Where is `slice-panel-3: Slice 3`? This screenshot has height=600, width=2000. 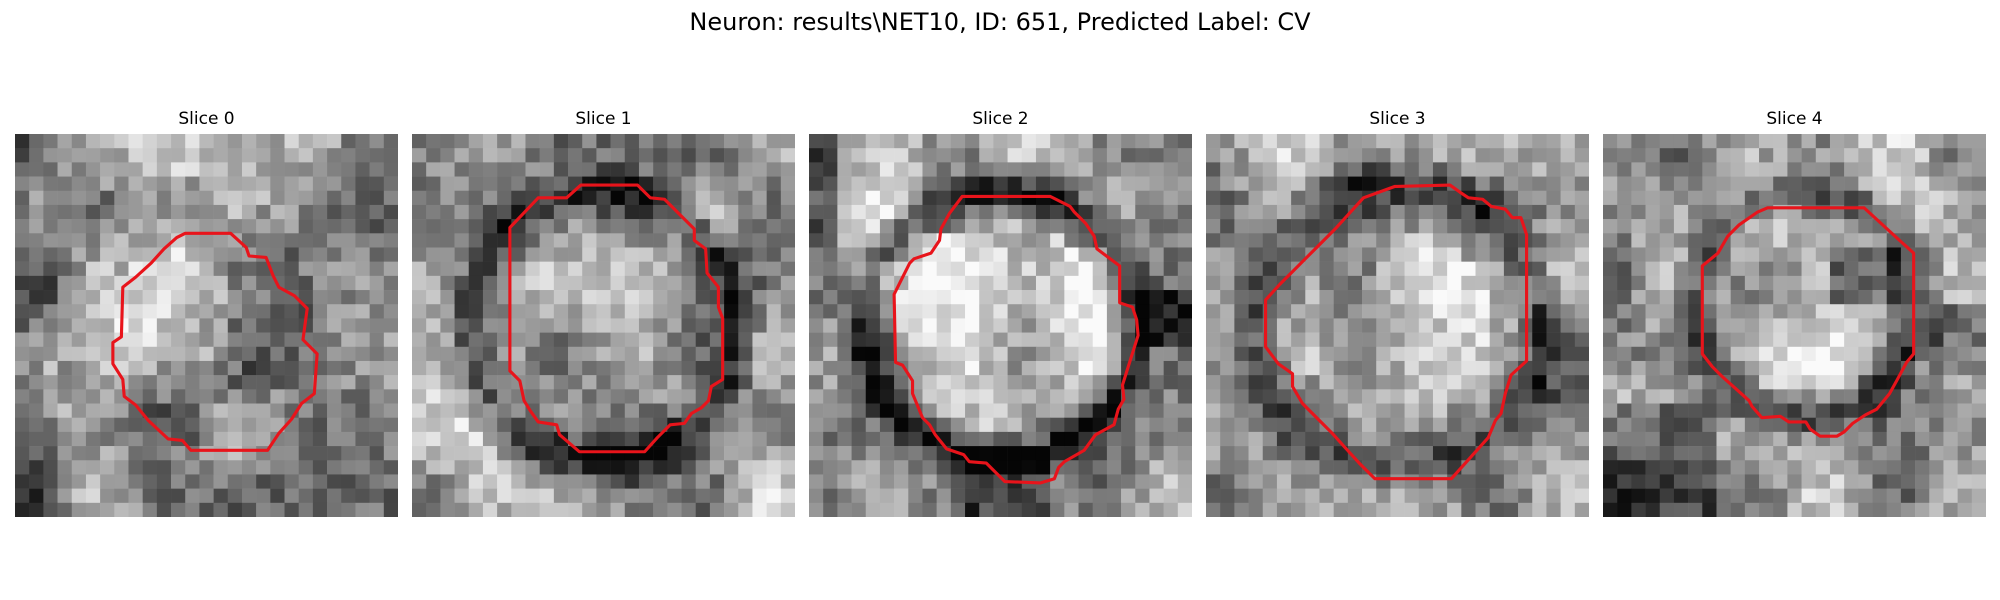
slice-panel-3: Slice 3 is located at coordinates (1397, 314).